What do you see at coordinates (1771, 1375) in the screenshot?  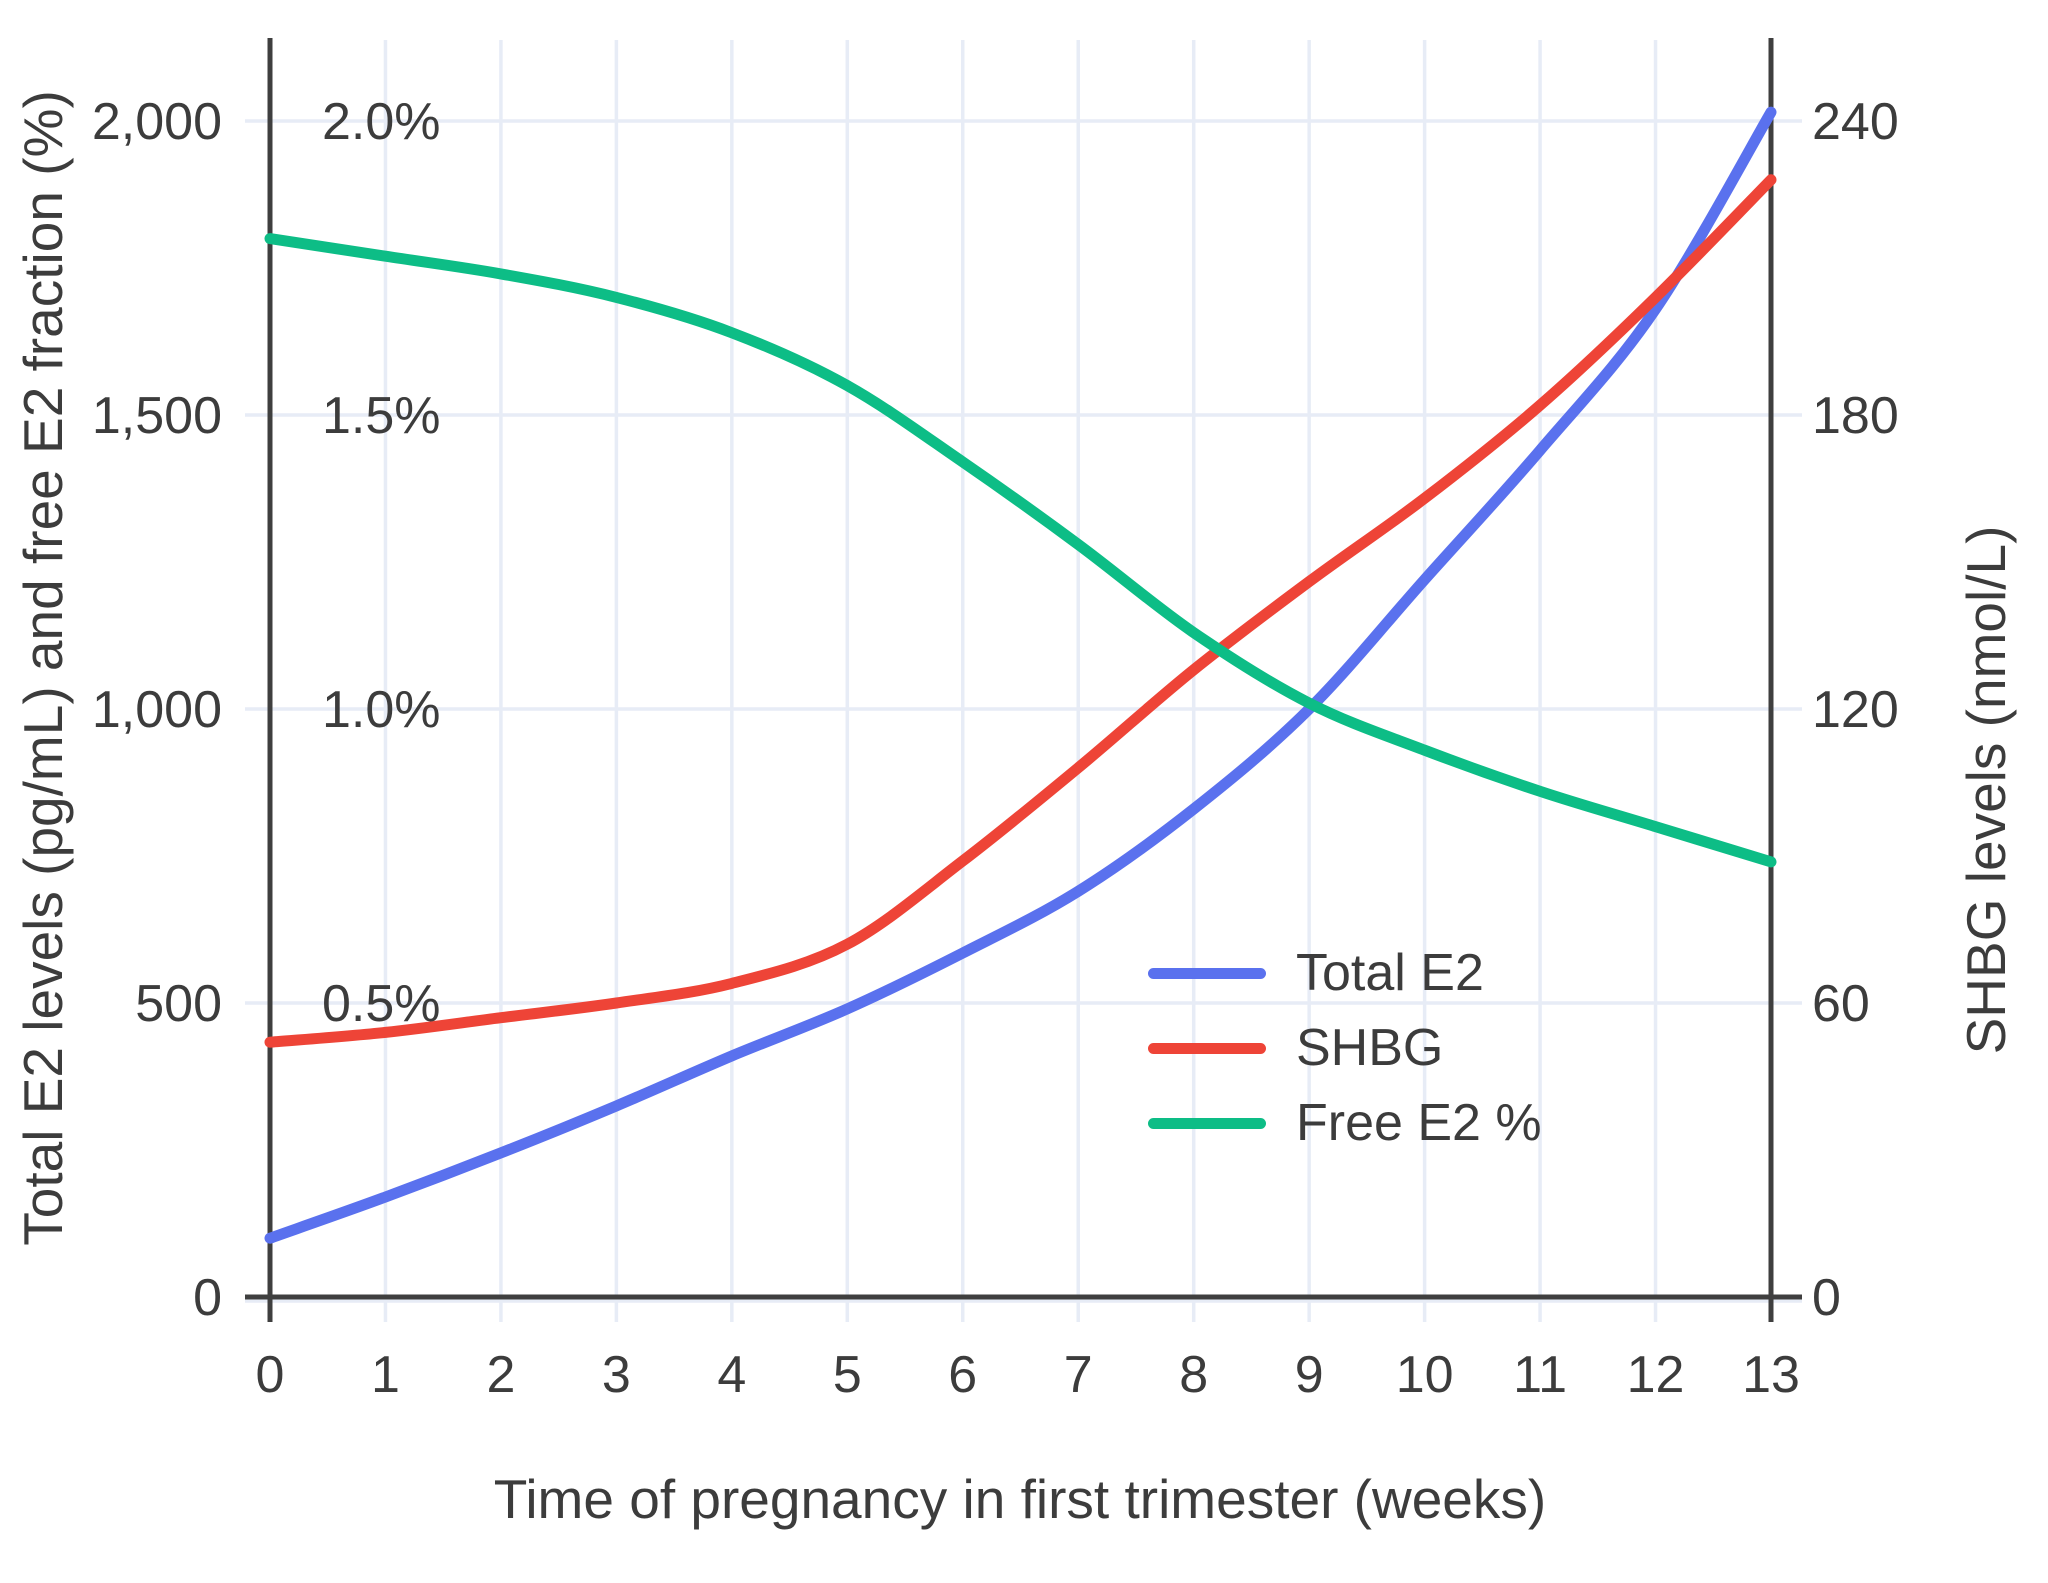 I see `x-tick-13: 13` at bounding box center [1771, 1375].